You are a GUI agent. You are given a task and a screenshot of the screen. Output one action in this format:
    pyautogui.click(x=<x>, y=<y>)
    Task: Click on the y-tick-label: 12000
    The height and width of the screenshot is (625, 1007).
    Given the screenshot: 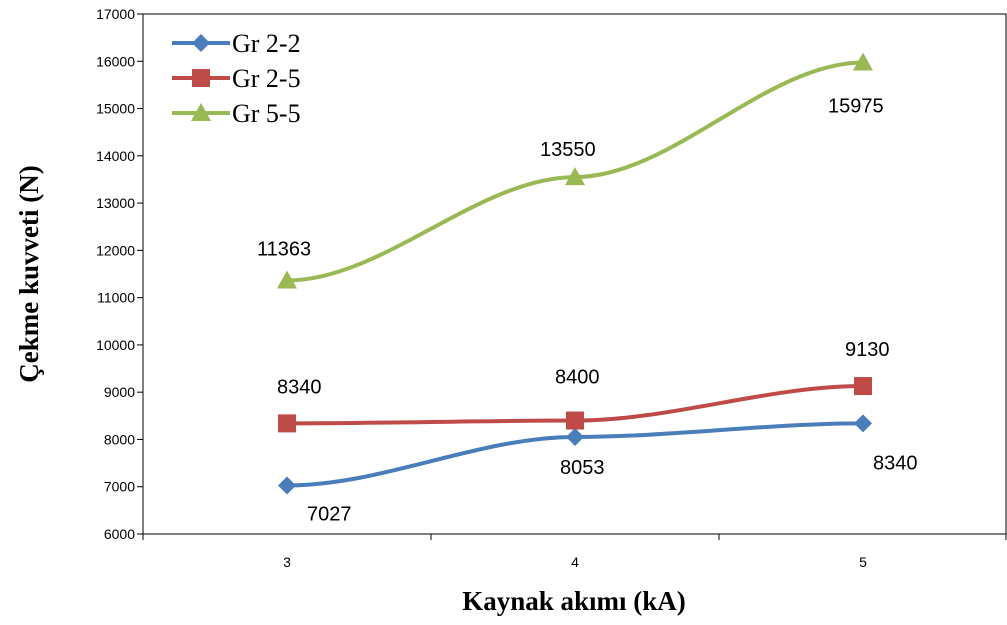 What is the action you would take?
    pyautogui.click(x=115, y=250)
    